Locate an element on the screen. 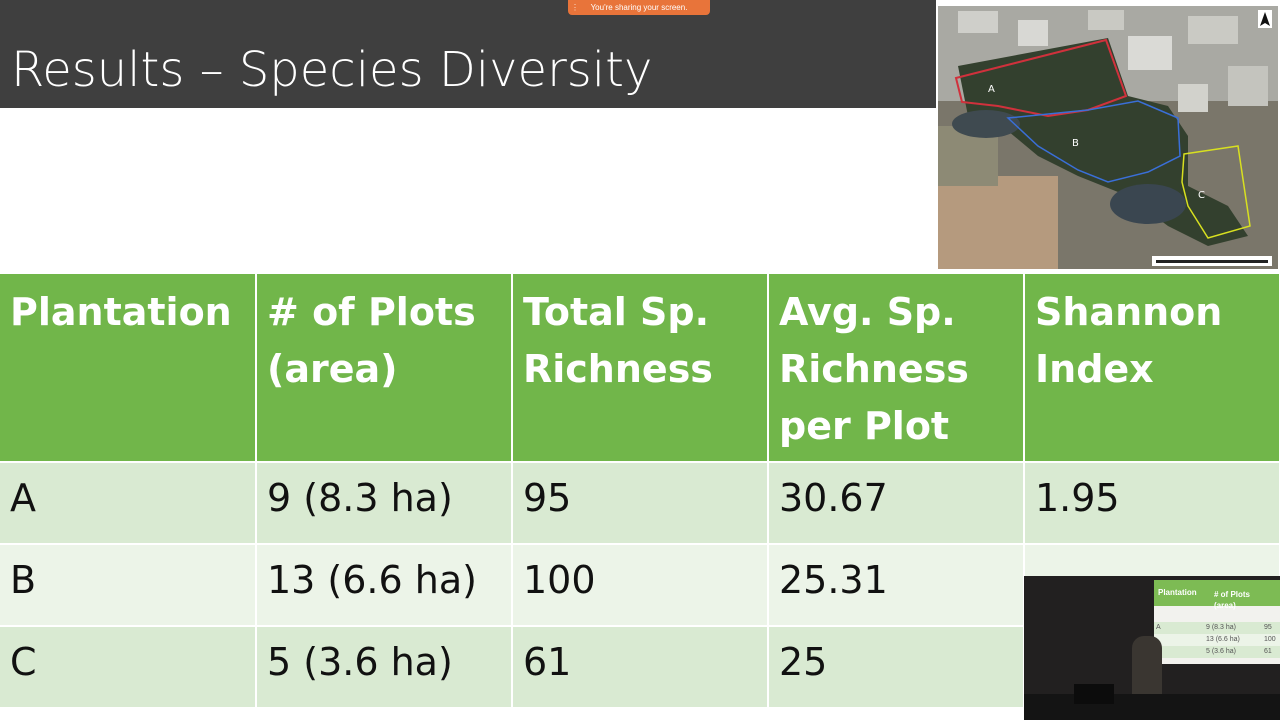 The image size is (1280, 720). webcam-cell: A is located at coordinates (1158, 627).